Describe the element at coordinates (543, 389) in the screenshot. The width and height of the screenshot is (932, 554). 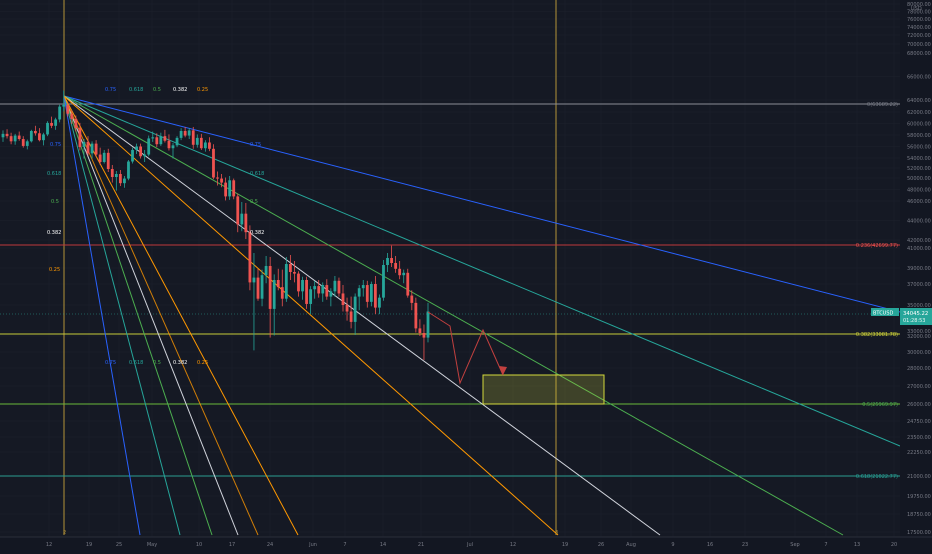
I see `target-zone-box` at that location.